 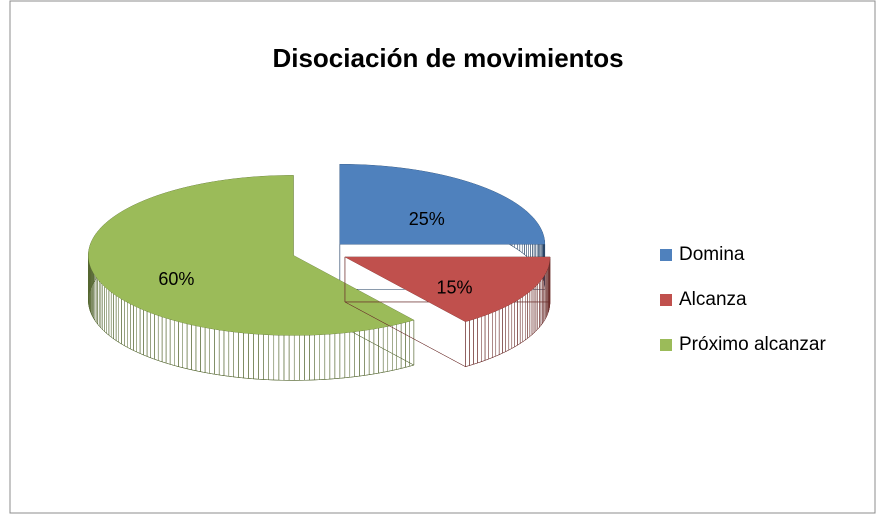 I want to click on chart-title: Disociación de movimientos, so click(x=447, y=58).